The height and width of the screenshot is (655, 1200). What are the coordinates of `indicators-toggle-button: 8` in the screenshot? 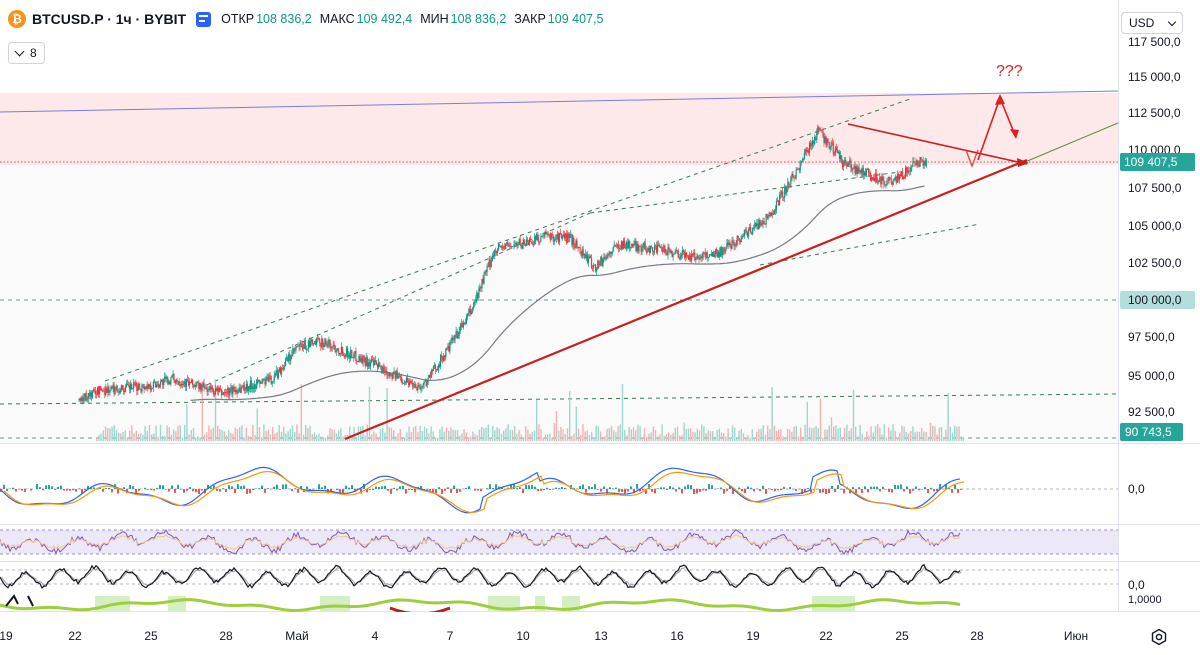 It's located at (26, 53).